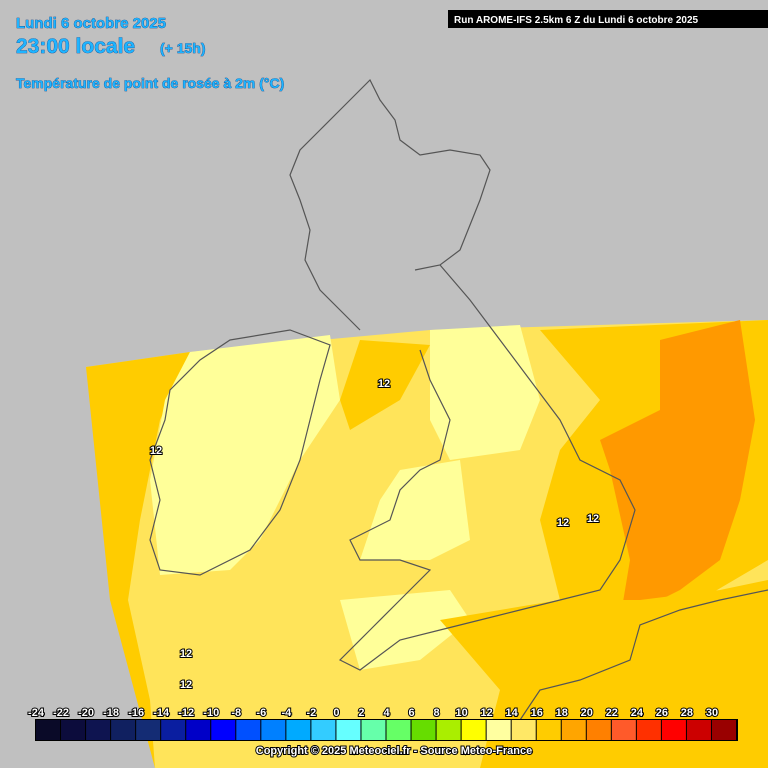 The image size is (768, 768). What do you see at coordinates (390, 204) in the screenshot?
I see `coastline-scotland` at bounding box center [390, 204].